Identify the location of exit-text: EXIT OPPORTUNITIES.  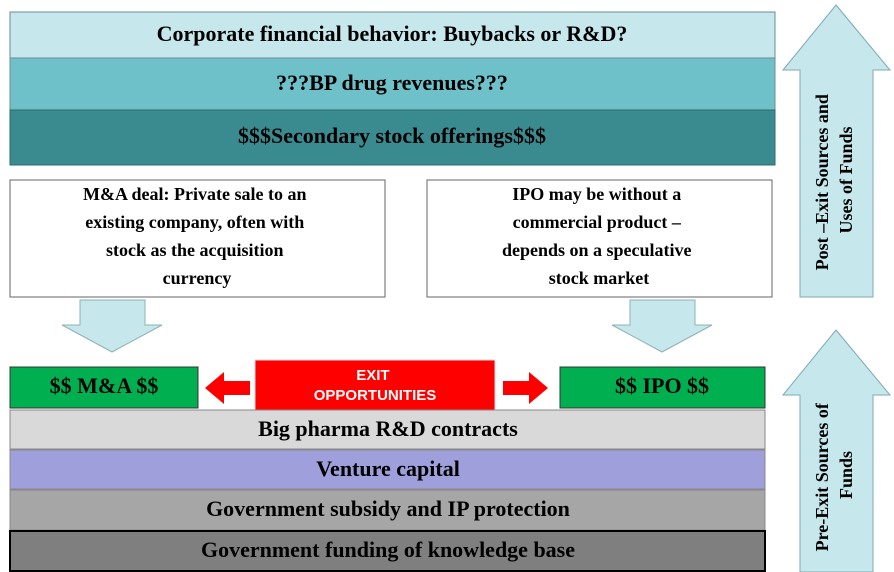
(375, 385).